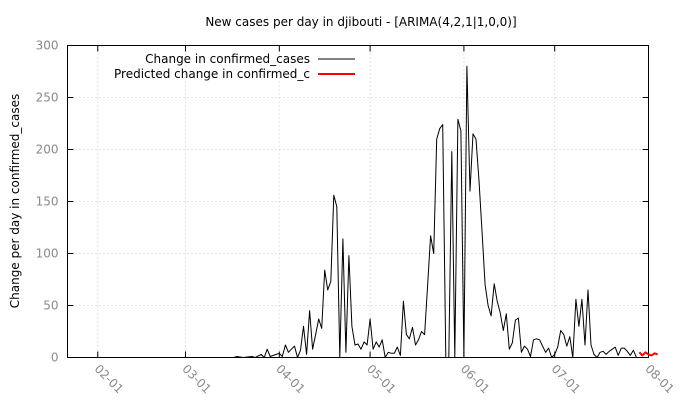 The height and width of the screenshot is (400, 680). I want to click on x-tick-label: 02-01, so click(109, 379).